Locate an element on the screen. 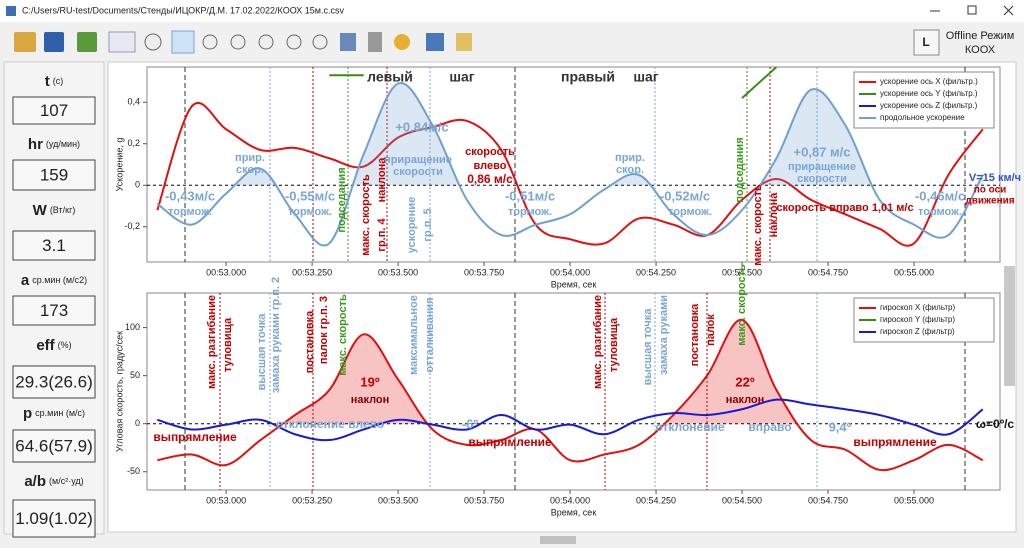 This screenshot has height=548, width=1024. annotation: наклона is located at coordinates (382, 180).